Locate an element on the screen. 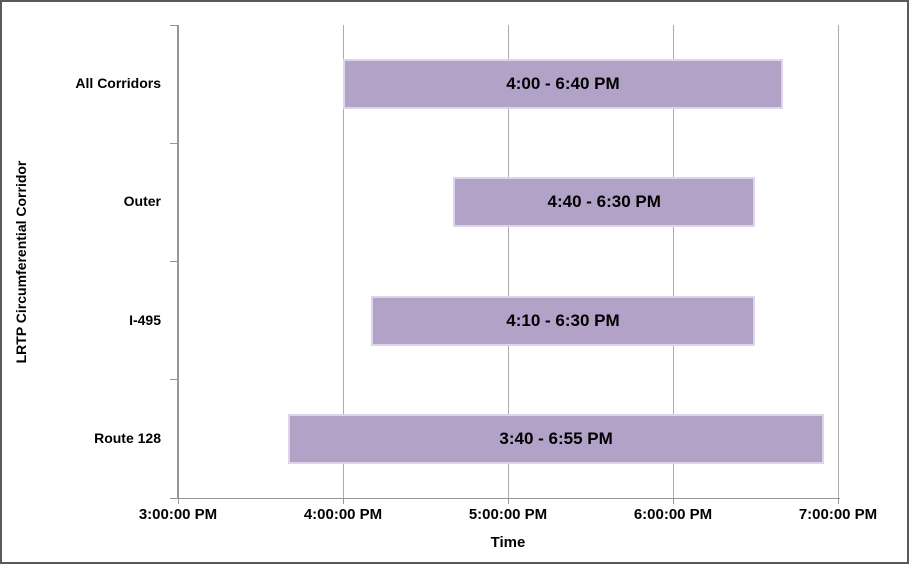  y-axis-line is located at coordinates (178, 261).